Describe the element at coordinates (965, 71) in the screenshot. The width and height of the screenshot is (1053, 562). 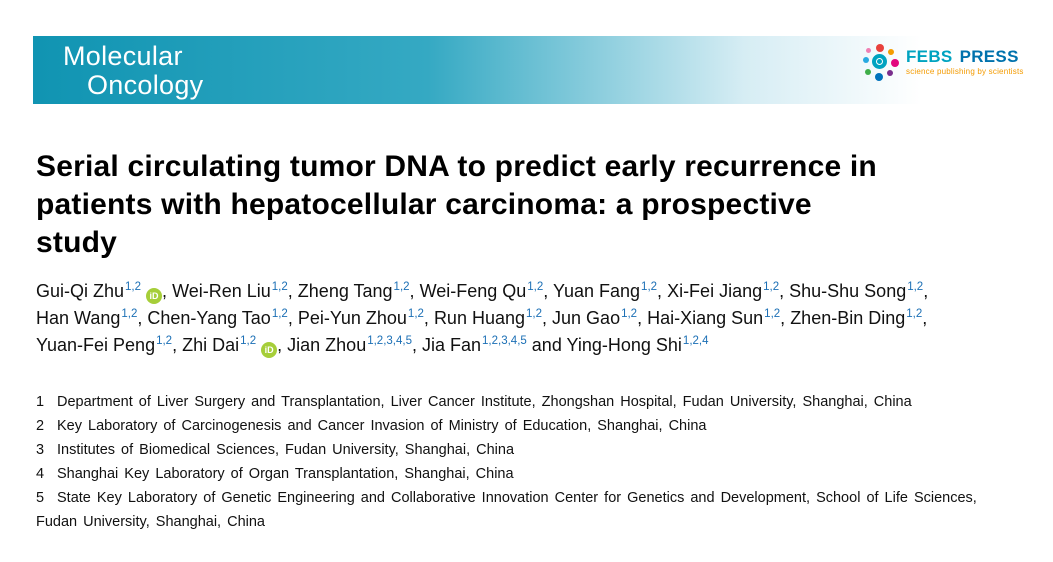
I see `febs-tagline: science publishing by scientists` at that location.